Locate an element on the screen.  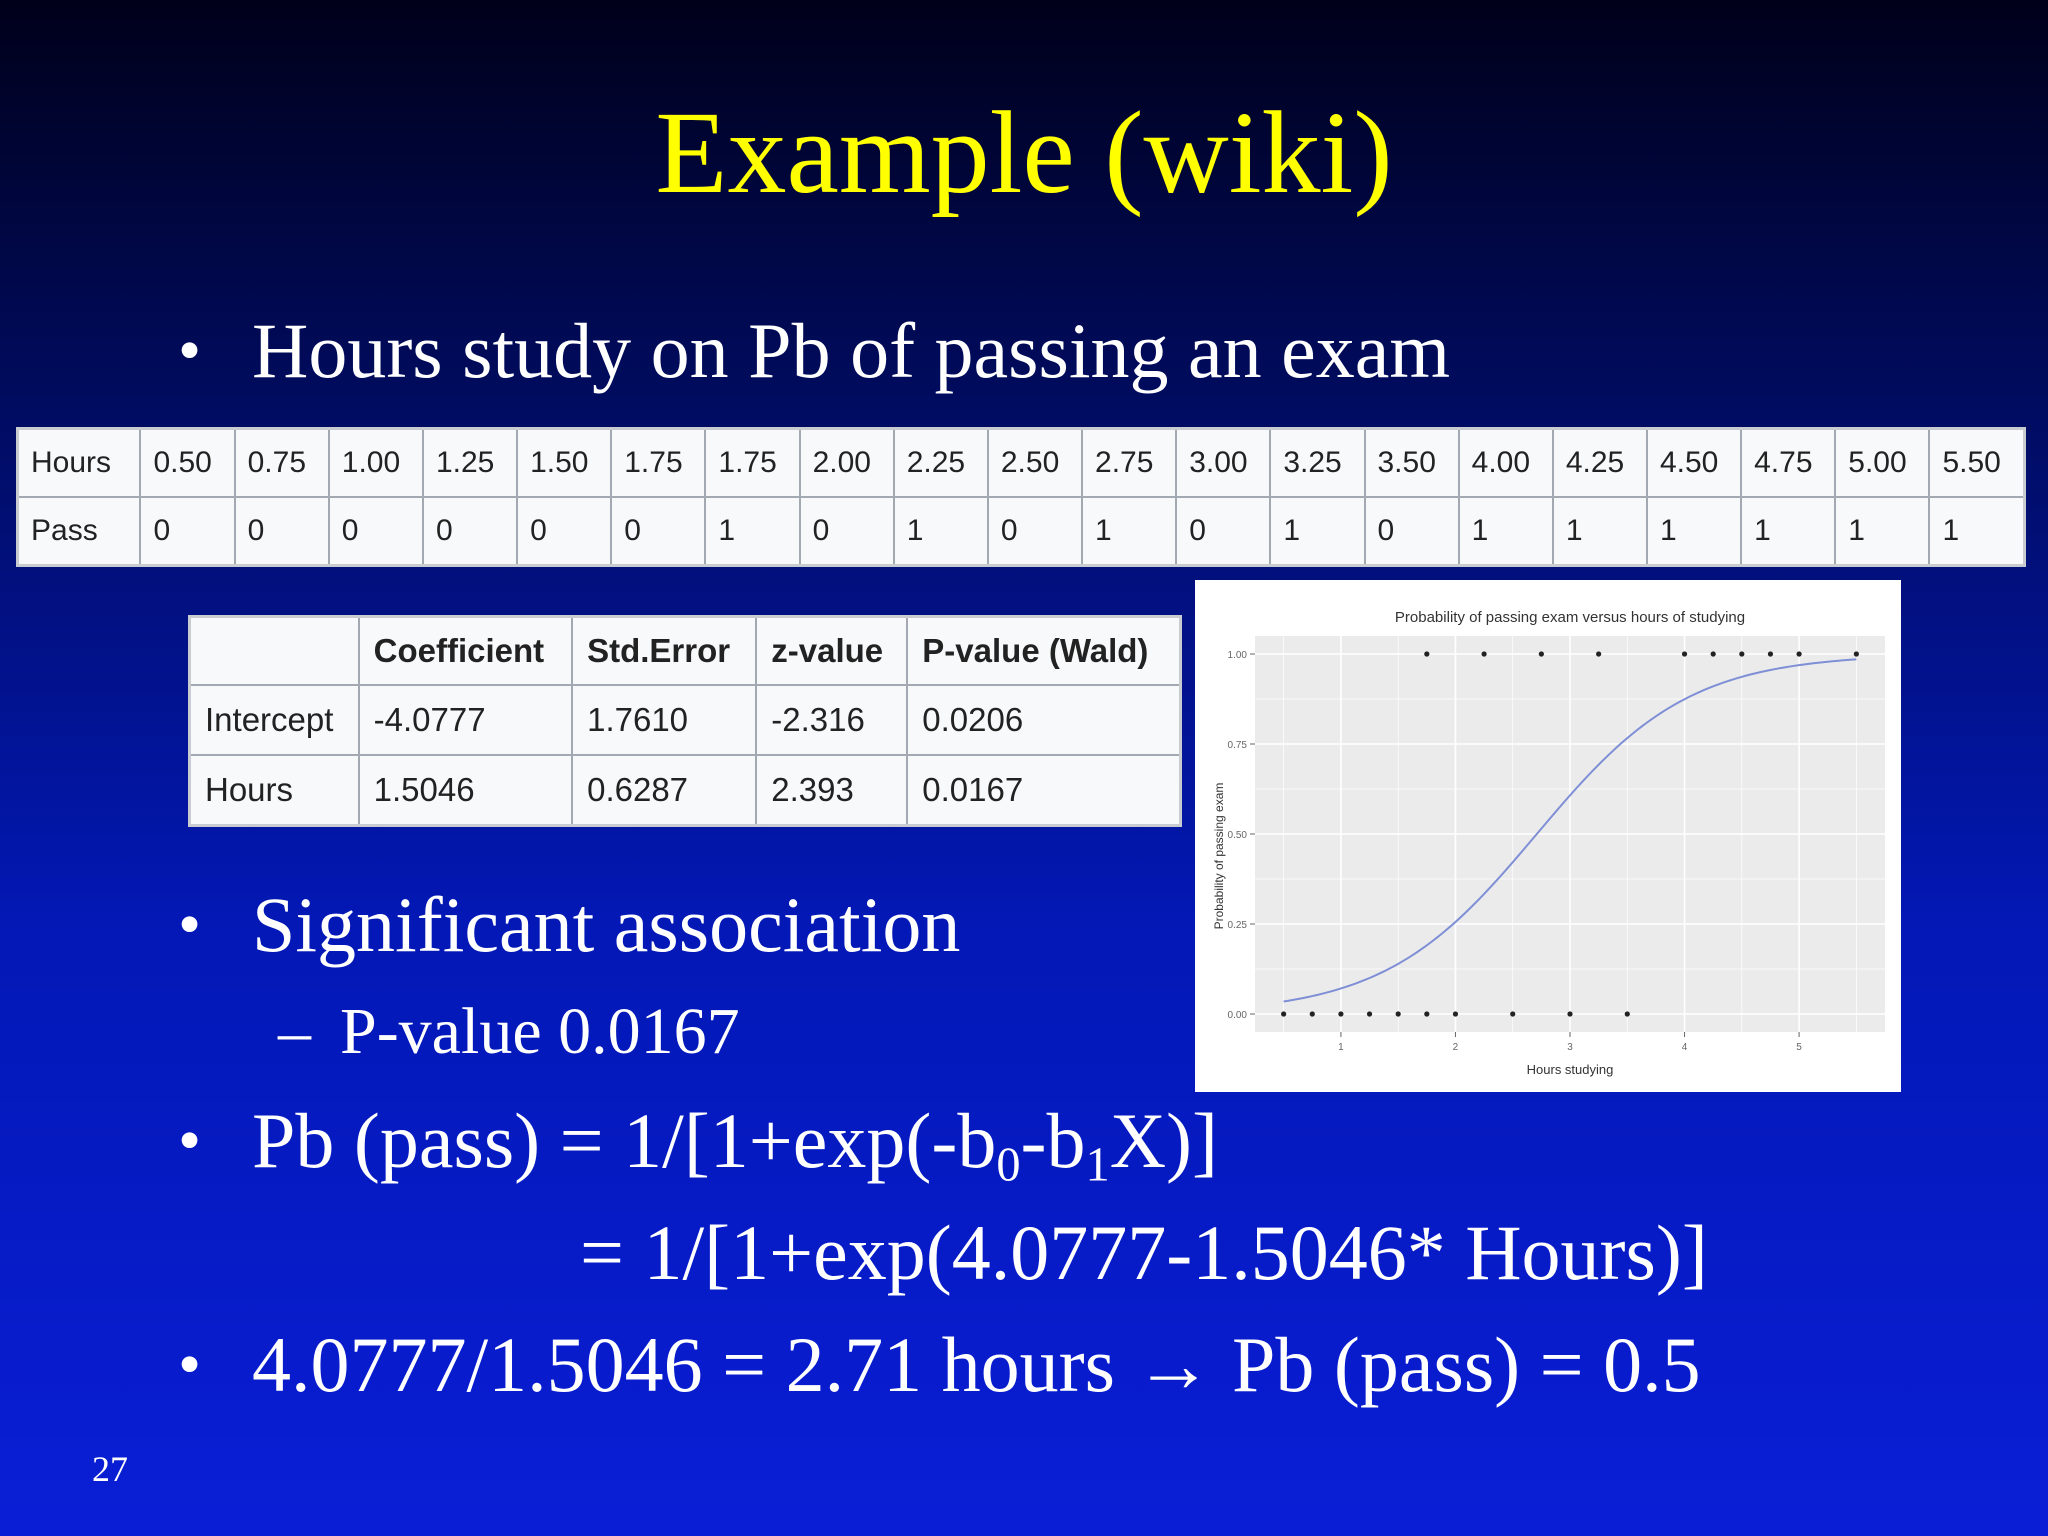
table-cell-hours: 1.00 is located at coordinates (375, 462).